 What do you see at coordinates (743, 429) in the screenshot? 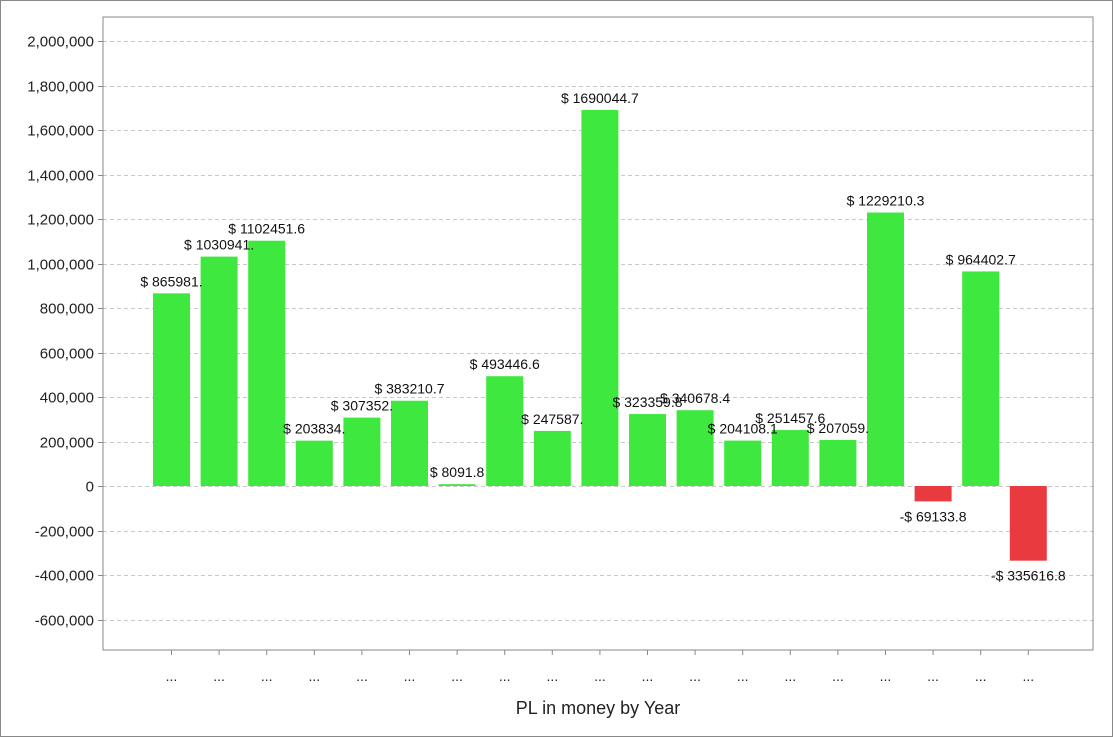
I see `data-label: $ 204108.1` at bounding box center [743, 429].